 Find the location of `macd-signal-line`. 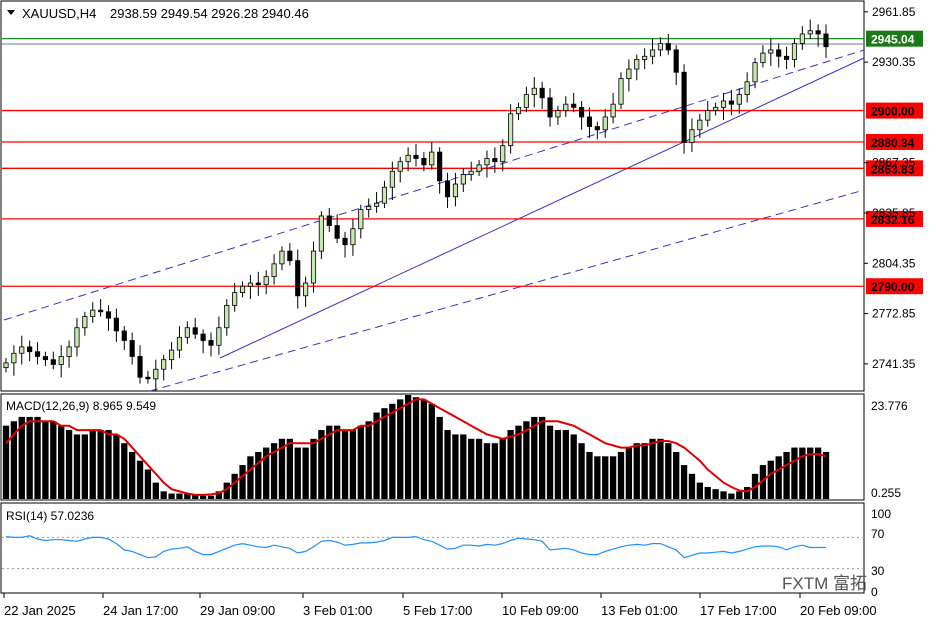

macd-signal-line is located at coordinates (416, 447).